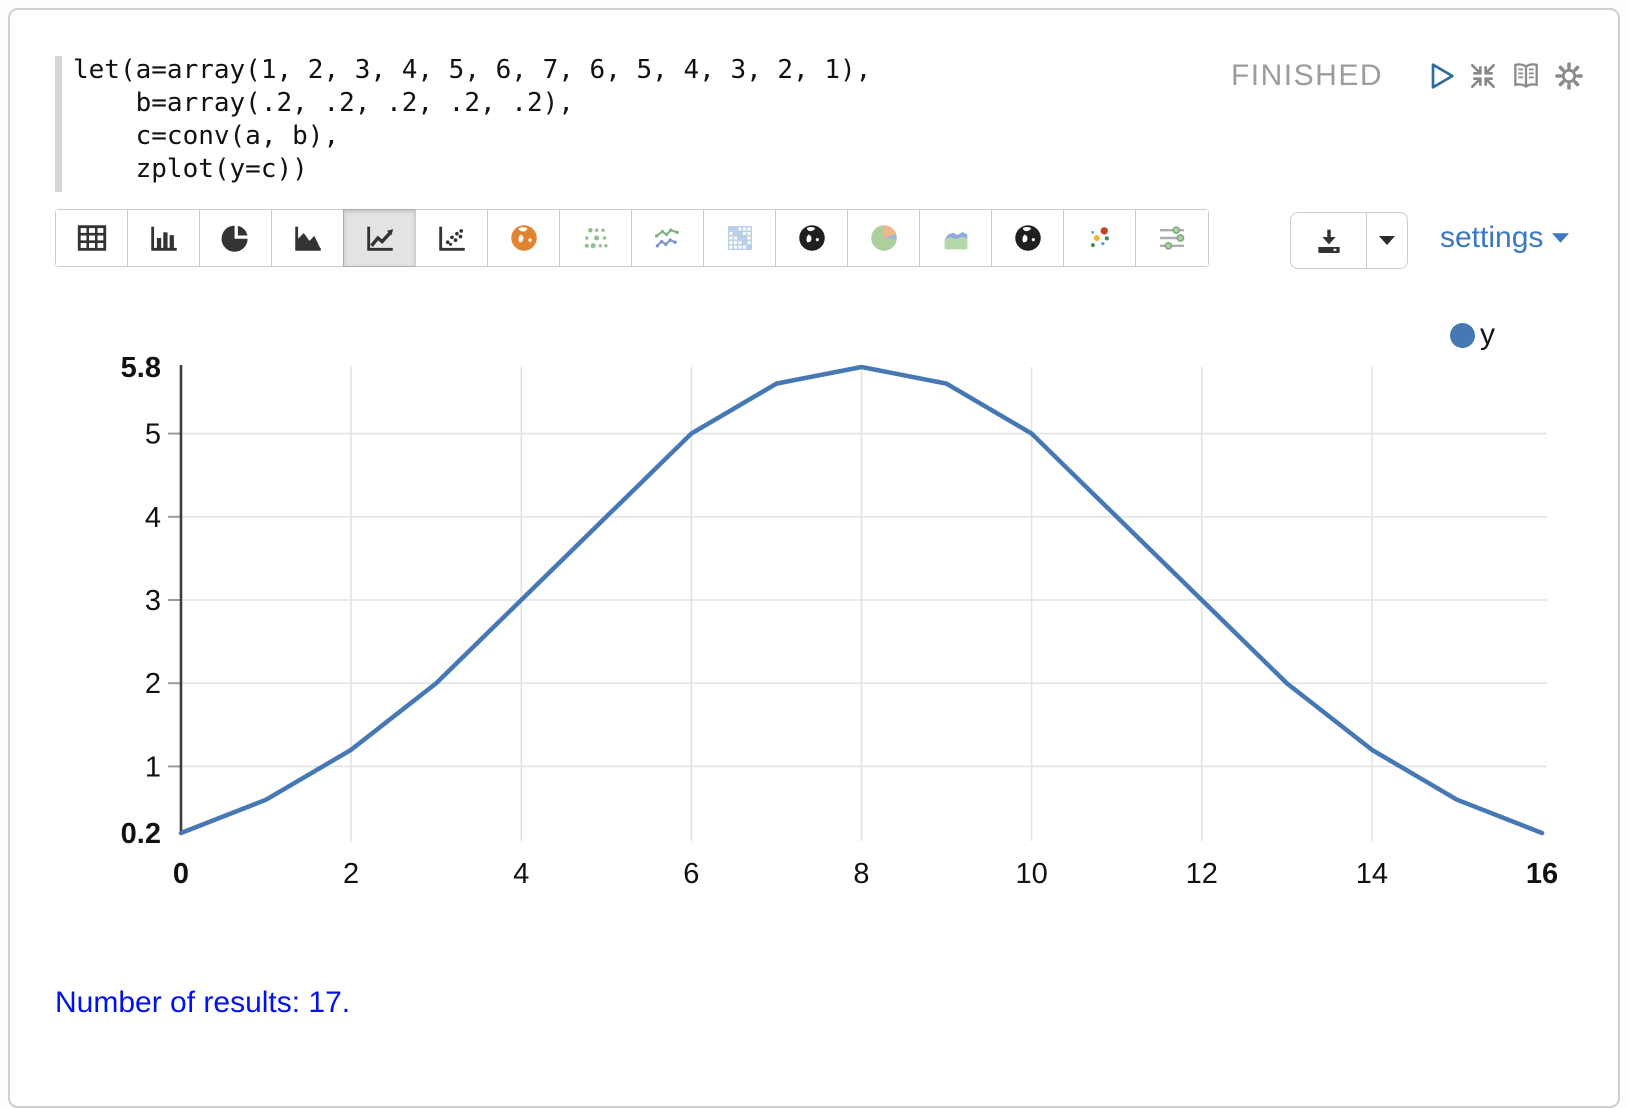  I want to click on bar-chart-button, so click(164, 238).